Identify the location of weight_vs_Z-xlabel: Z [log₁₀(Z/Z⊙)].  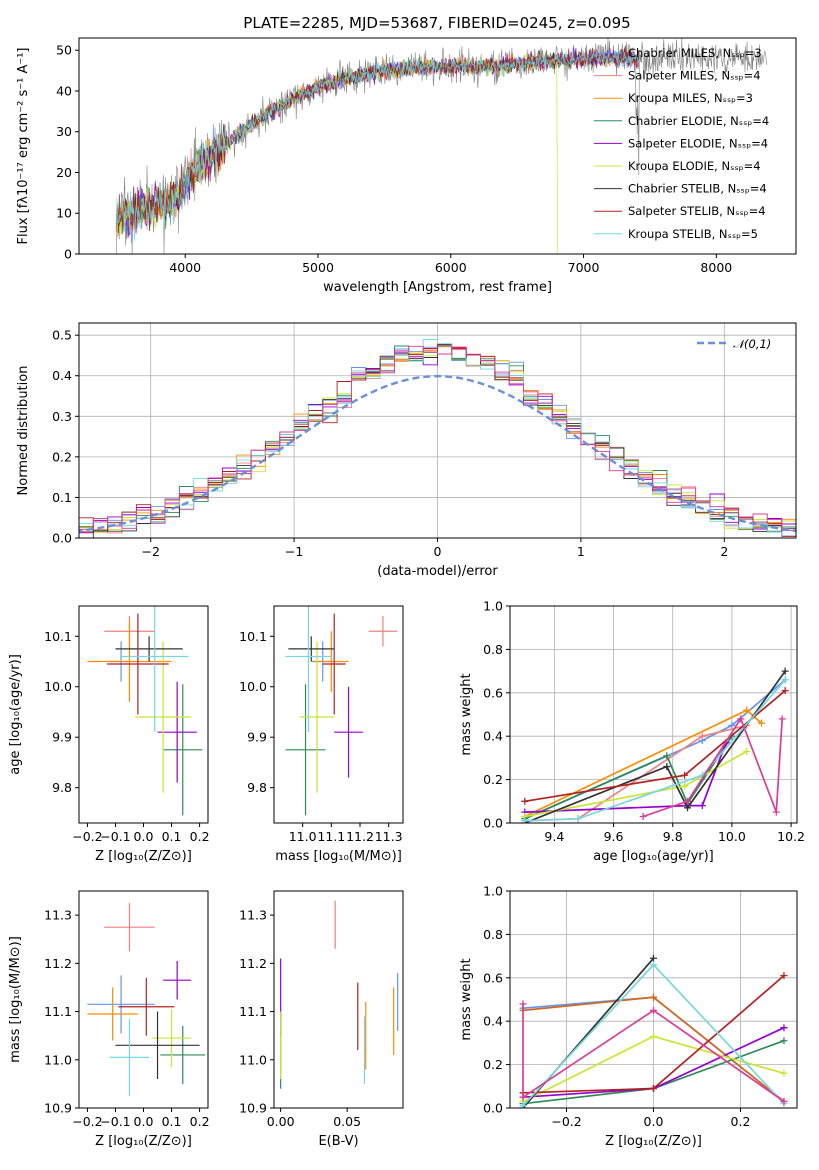
(653, 1141).